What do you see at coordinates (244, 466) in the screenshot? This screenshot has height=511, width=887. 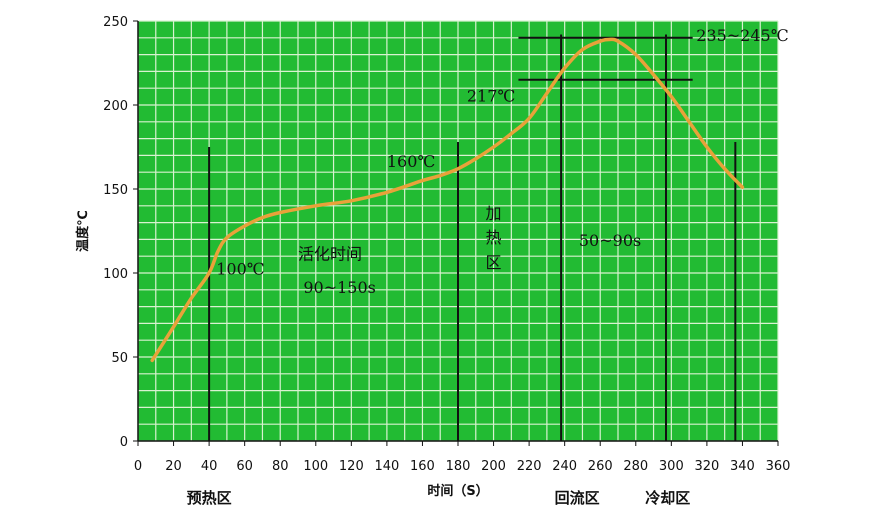 I see `x-tick-label: 60` at bounding box center [244, 466].